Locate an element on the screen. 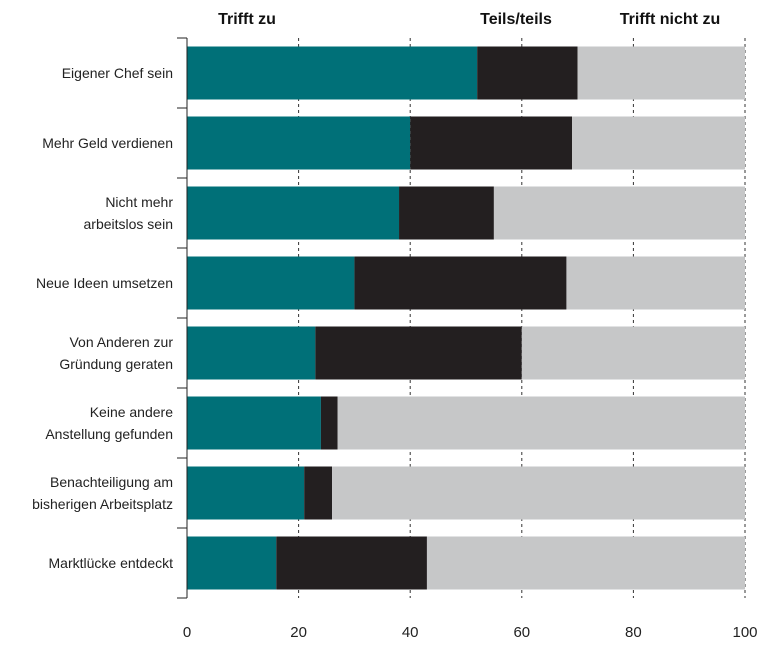  legend-label-1: Trifft zu is located at coordinates (247, 19).